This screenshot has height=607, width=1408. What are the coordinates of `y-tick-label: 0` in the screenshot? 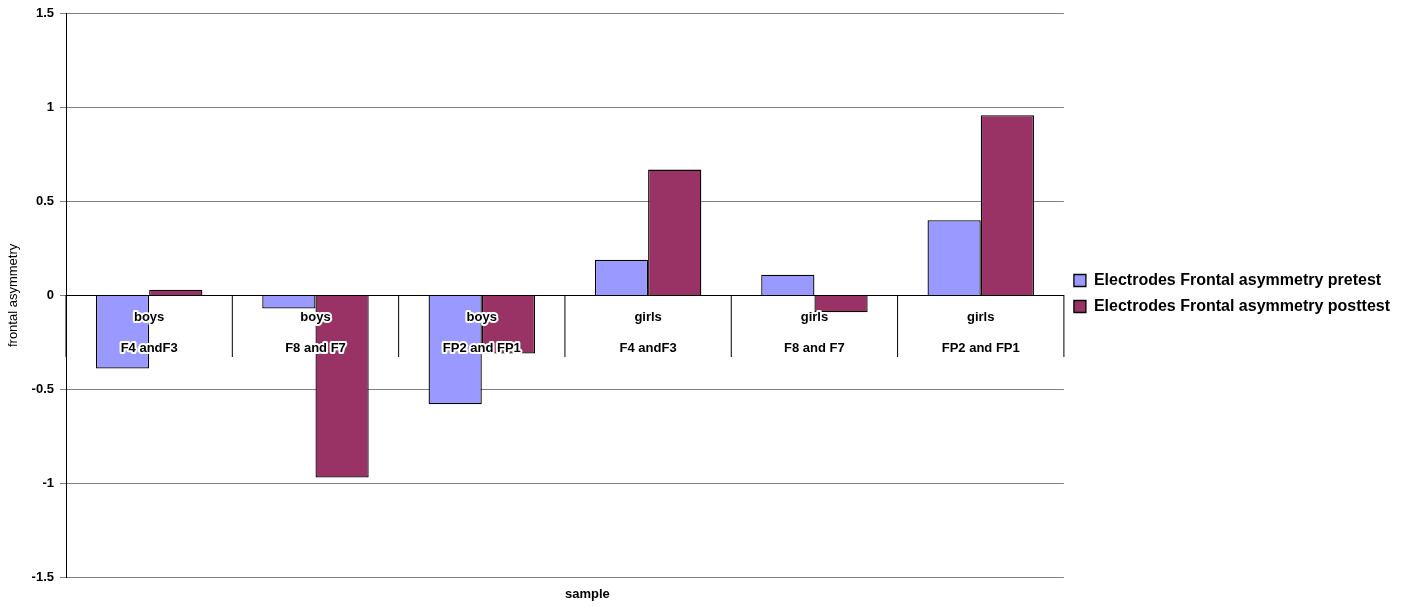 It's located at (50, 294).